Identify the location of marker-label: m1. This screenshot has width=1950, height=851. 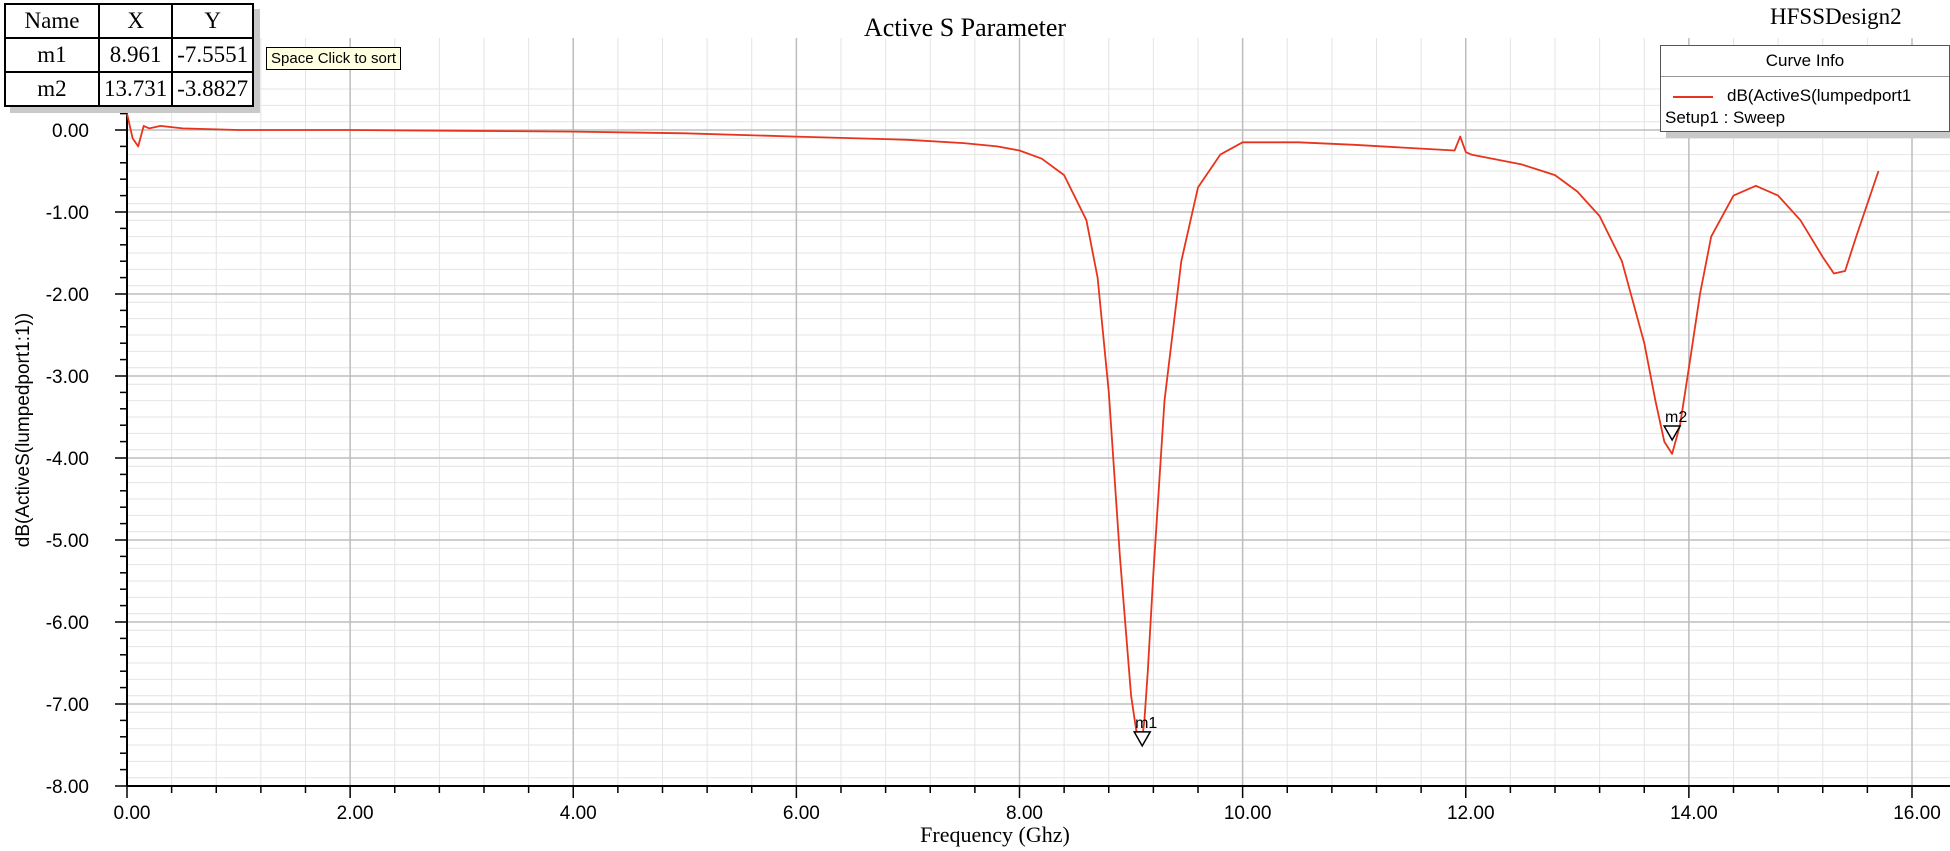
(1146, 723).